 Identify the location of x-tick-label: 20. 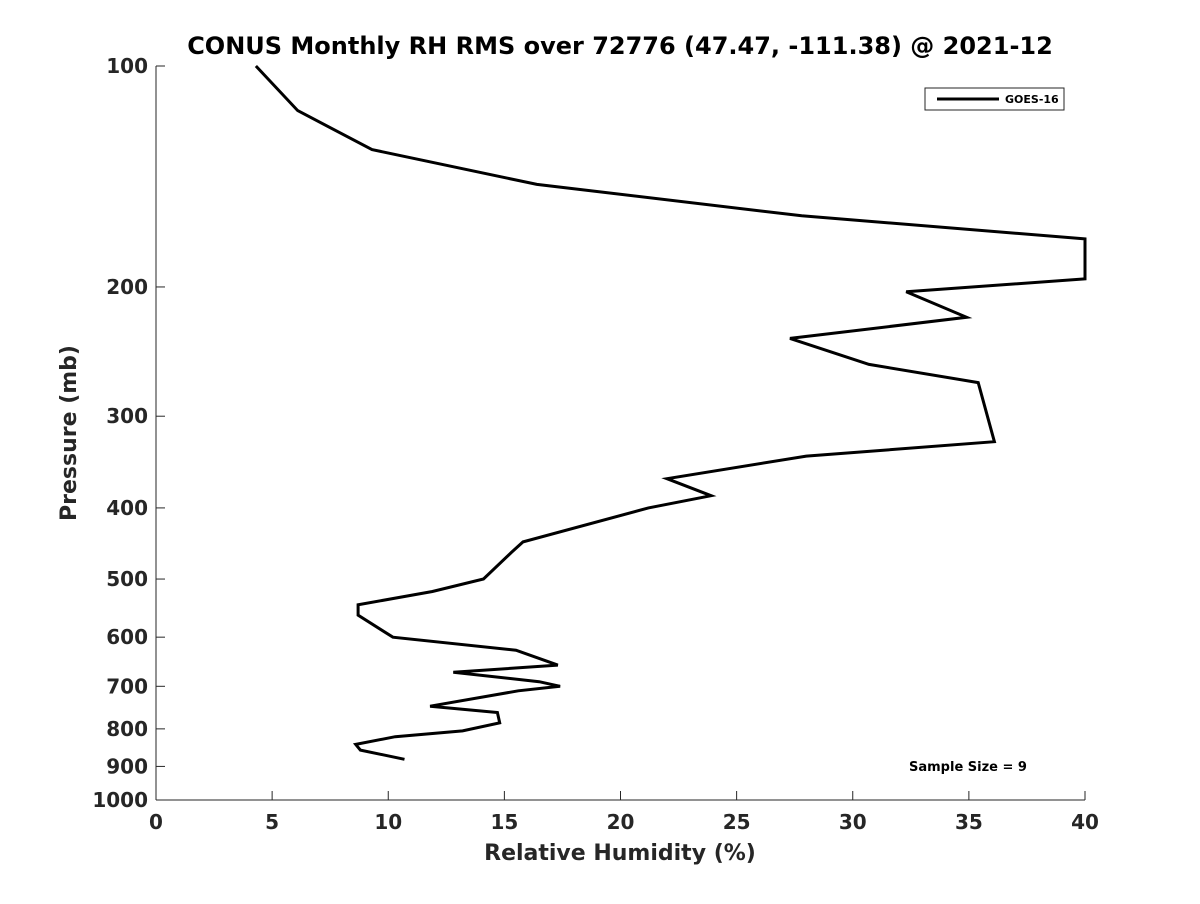
(621, 822).